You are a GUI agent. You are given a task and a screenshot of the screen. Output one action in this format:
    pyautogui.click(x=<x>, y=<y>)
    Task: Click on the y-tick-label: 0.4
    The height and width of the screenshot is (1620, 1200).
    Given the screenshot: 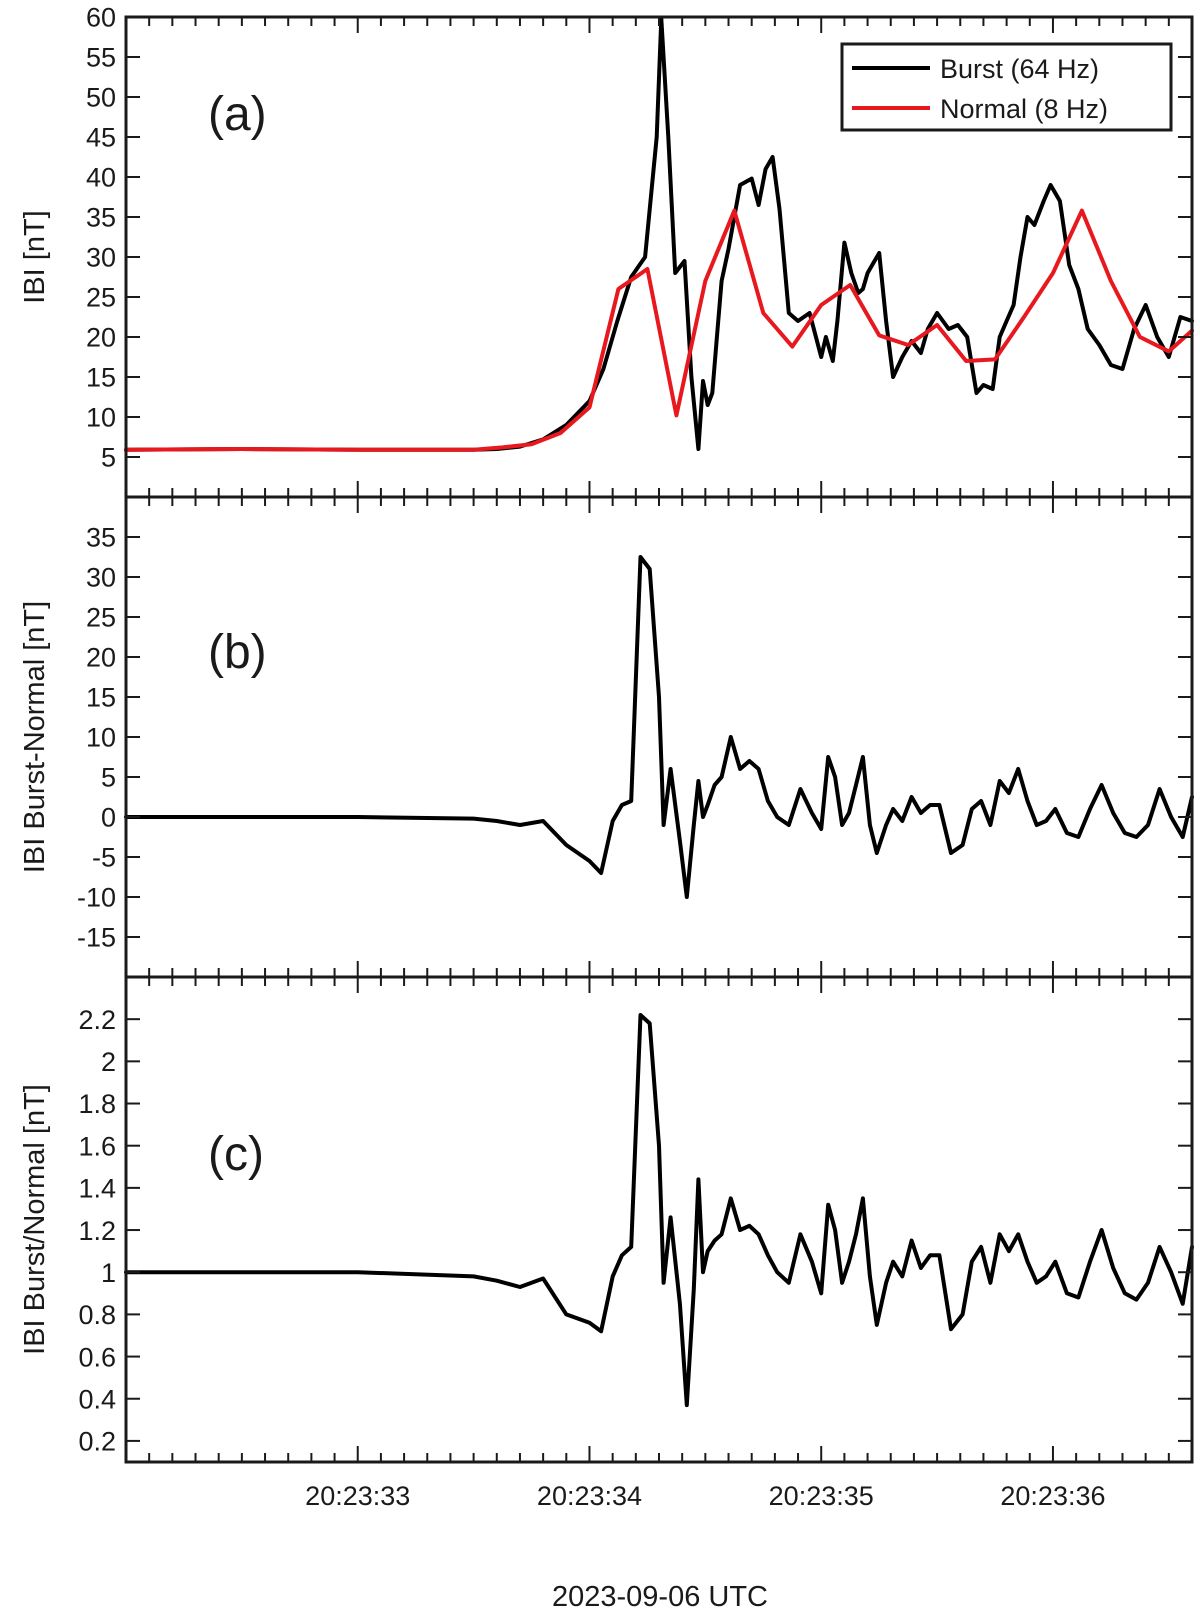 What is the action you would take?
    pyautogui.click(x=97, y=1399)
    